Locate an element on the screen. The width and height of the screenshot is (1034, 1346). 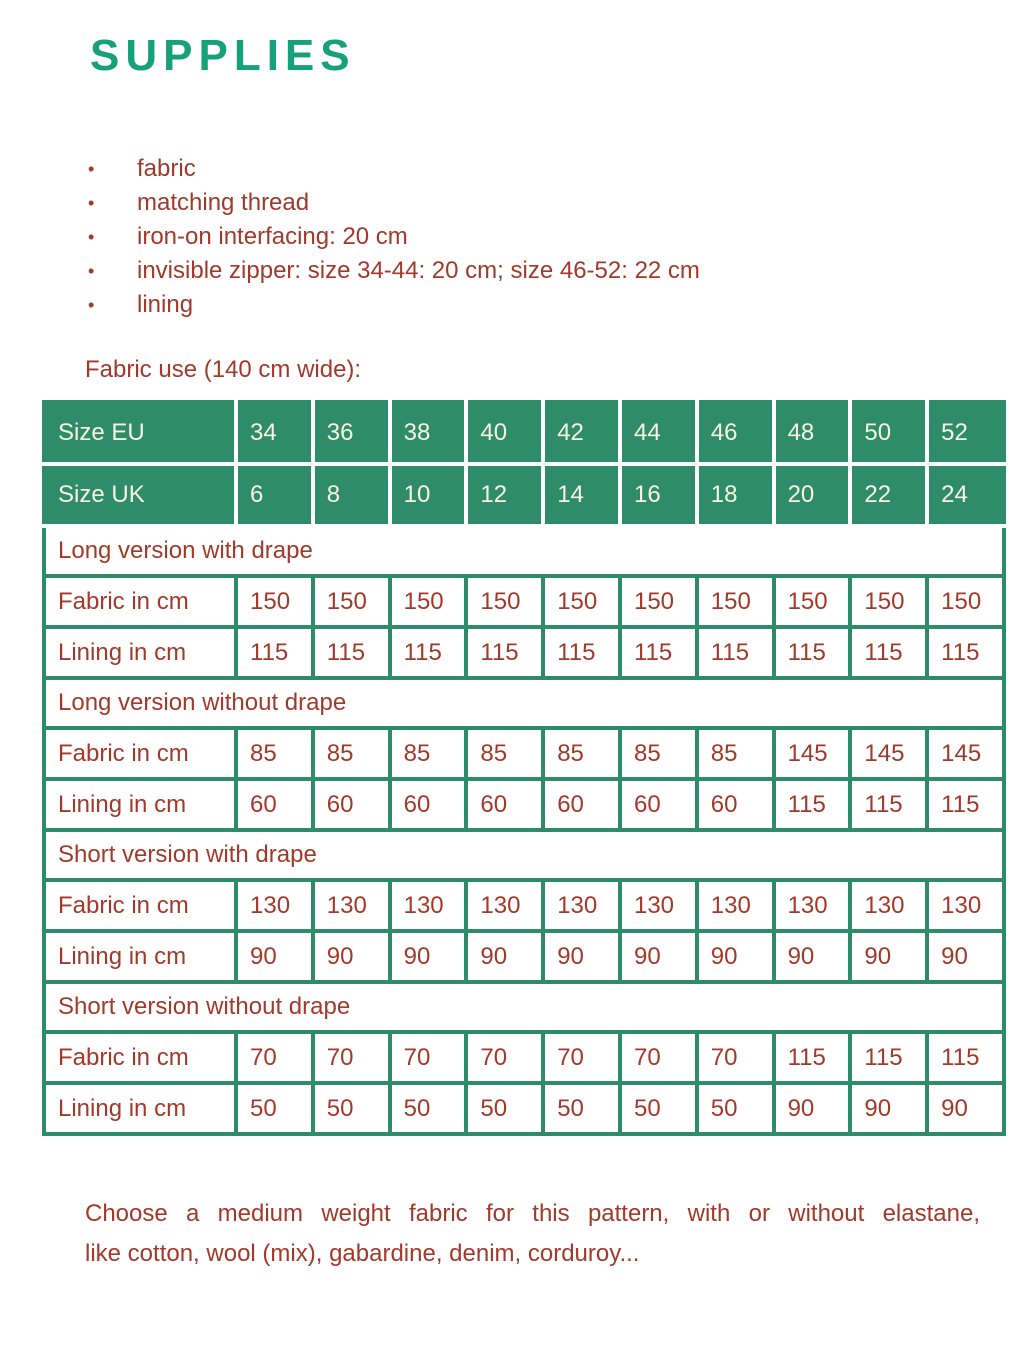
list-item-text: lining is located at coordinates (165, 305).